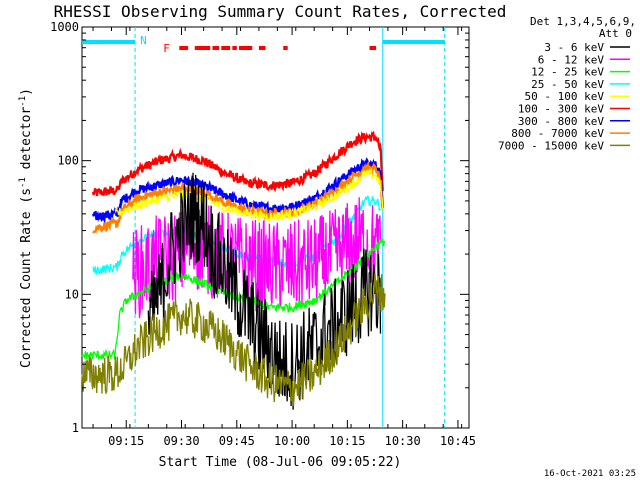 This screenshot has height=480, width=640. What do you see at coordinates (565, 96) in the screenshot?
I see `legend-label-4: 50 - 100 keV` at bounding box center [565, 96].